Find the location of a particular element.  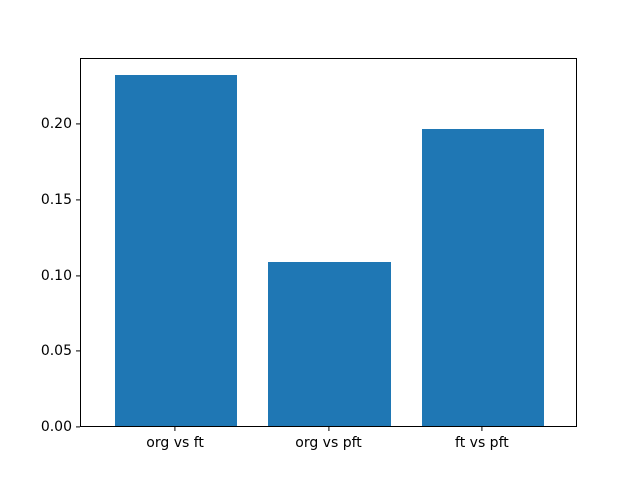

y-tick-label: 0.20 is located at coordinates (56, 124).